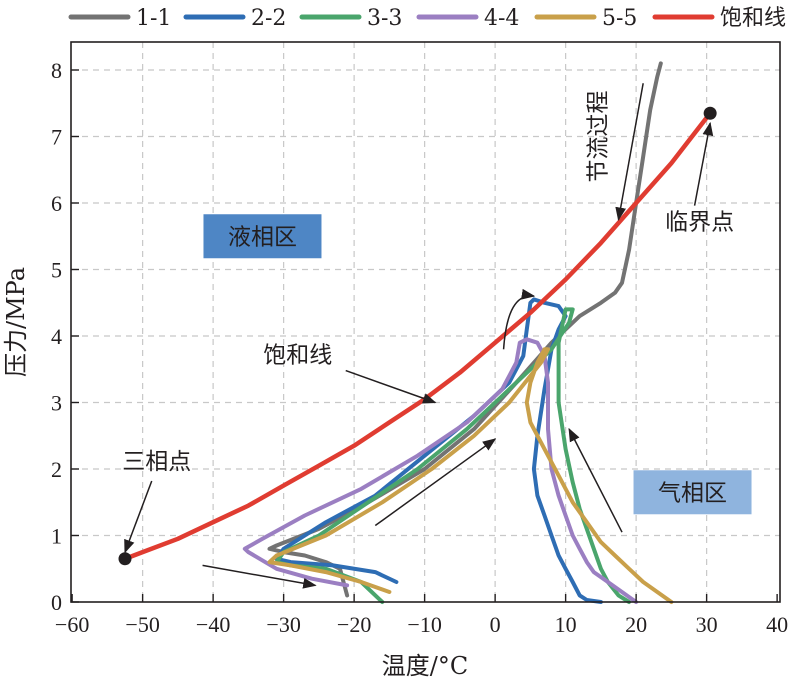 This screenshot has width=803, height=685. Describe the element at coordinates (297, 356) in the screenshot. I see `annotation-saturation-label: 饱和线` at that location.